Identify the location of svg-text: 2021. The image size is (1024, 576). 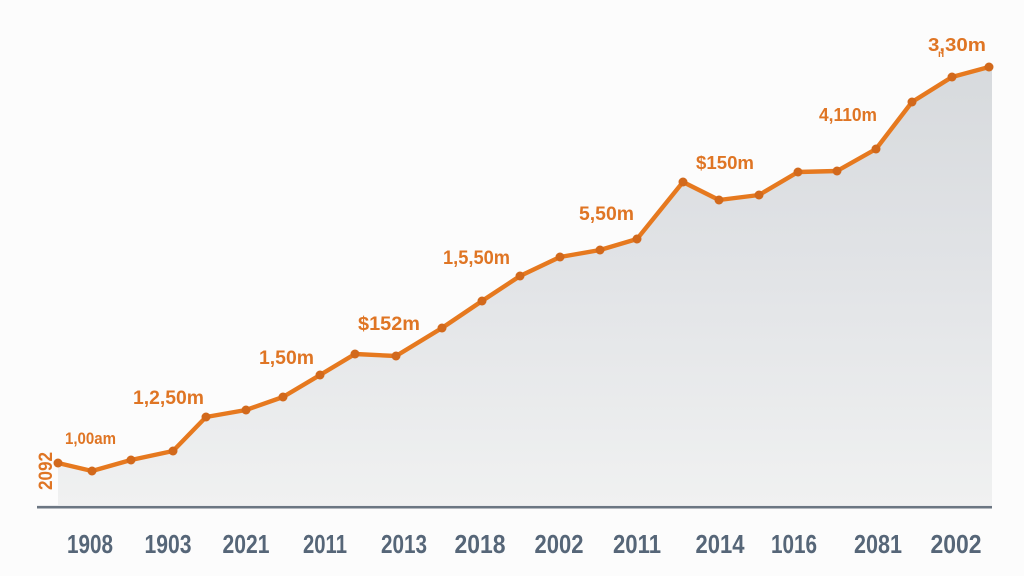
(246, 544).